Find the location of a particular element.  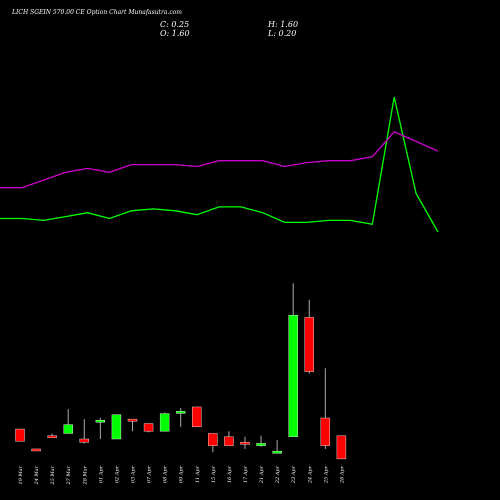

x-tick-label: 19 Mar is located at coordinates (21, 474).